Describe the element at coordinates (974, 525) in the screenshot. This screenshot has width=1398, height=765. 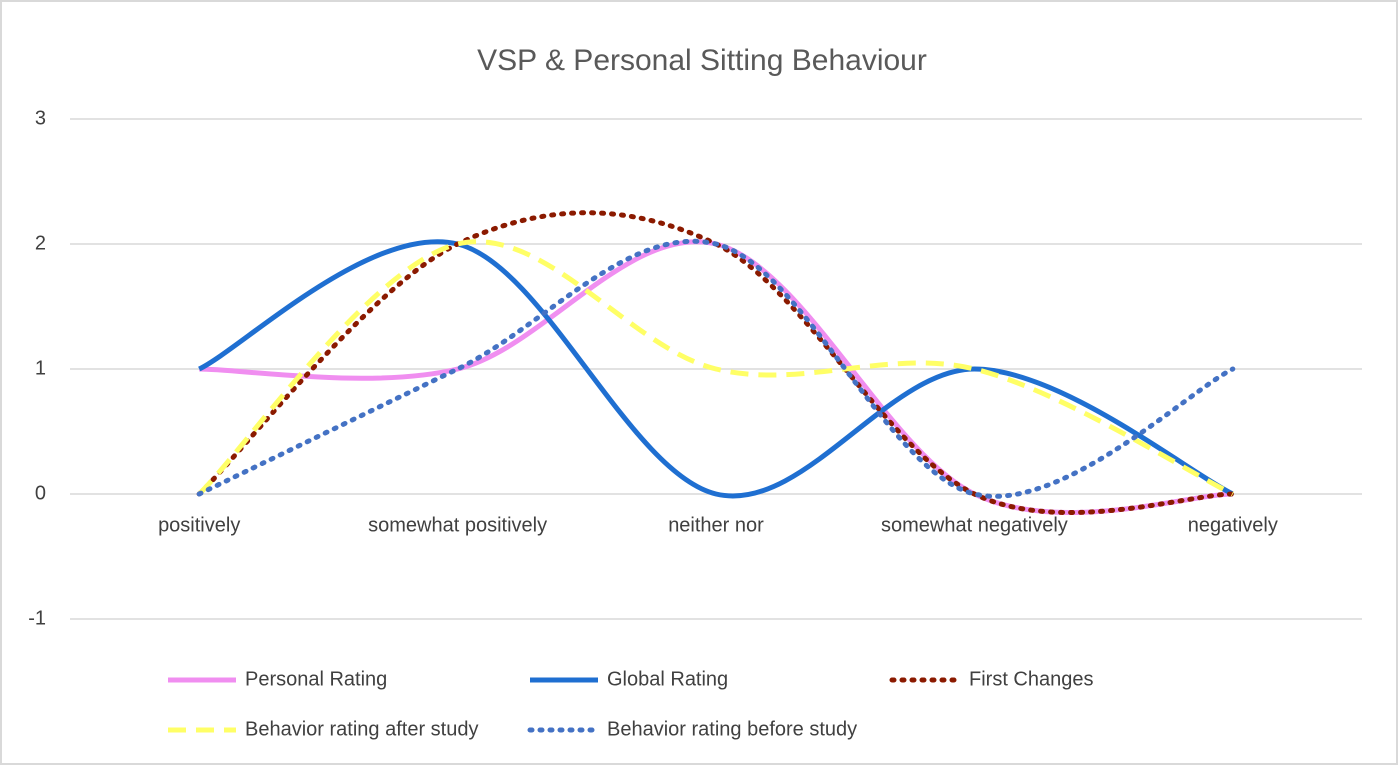
I see `x-tick-label: somewhat negatively` at that location.